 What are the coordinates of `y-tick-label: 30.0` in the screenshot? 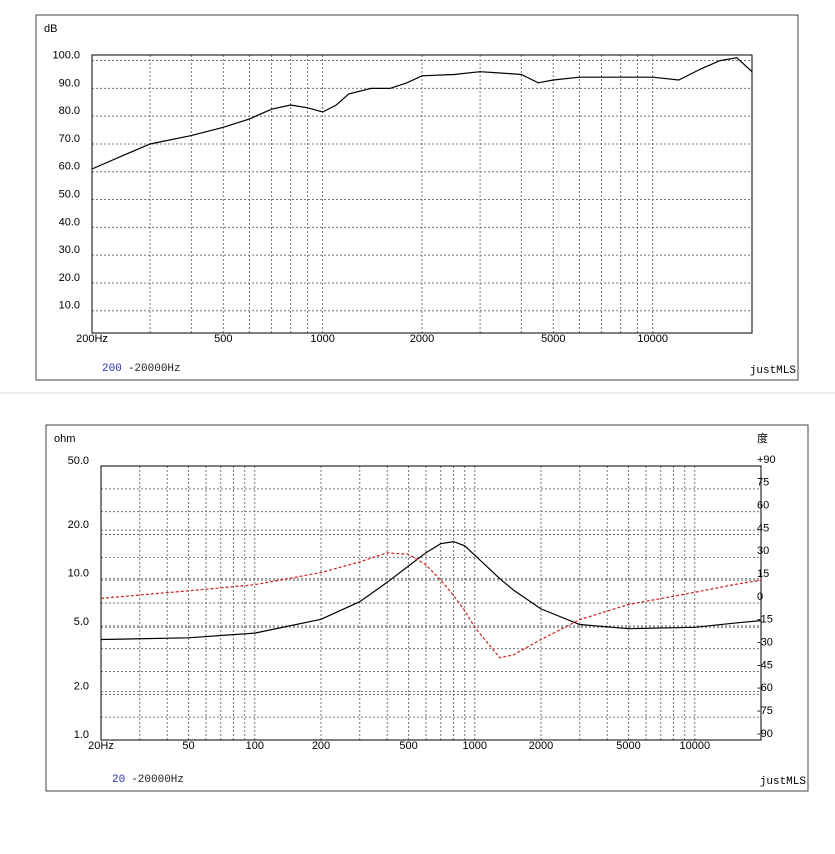 It's located at (69, 250).